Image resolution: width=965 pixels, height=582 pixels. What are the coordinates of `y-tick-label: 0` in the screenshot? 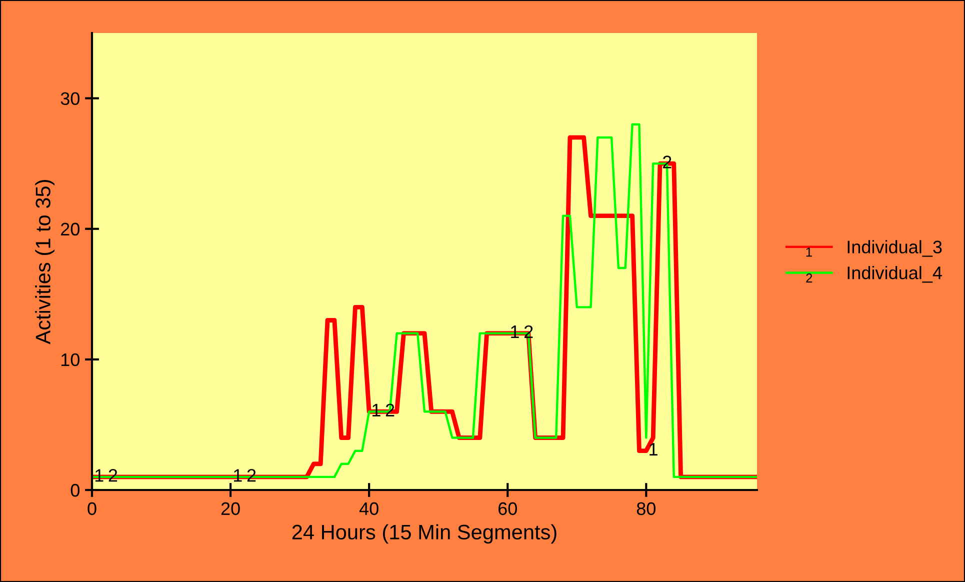 It's located at (75, 490).